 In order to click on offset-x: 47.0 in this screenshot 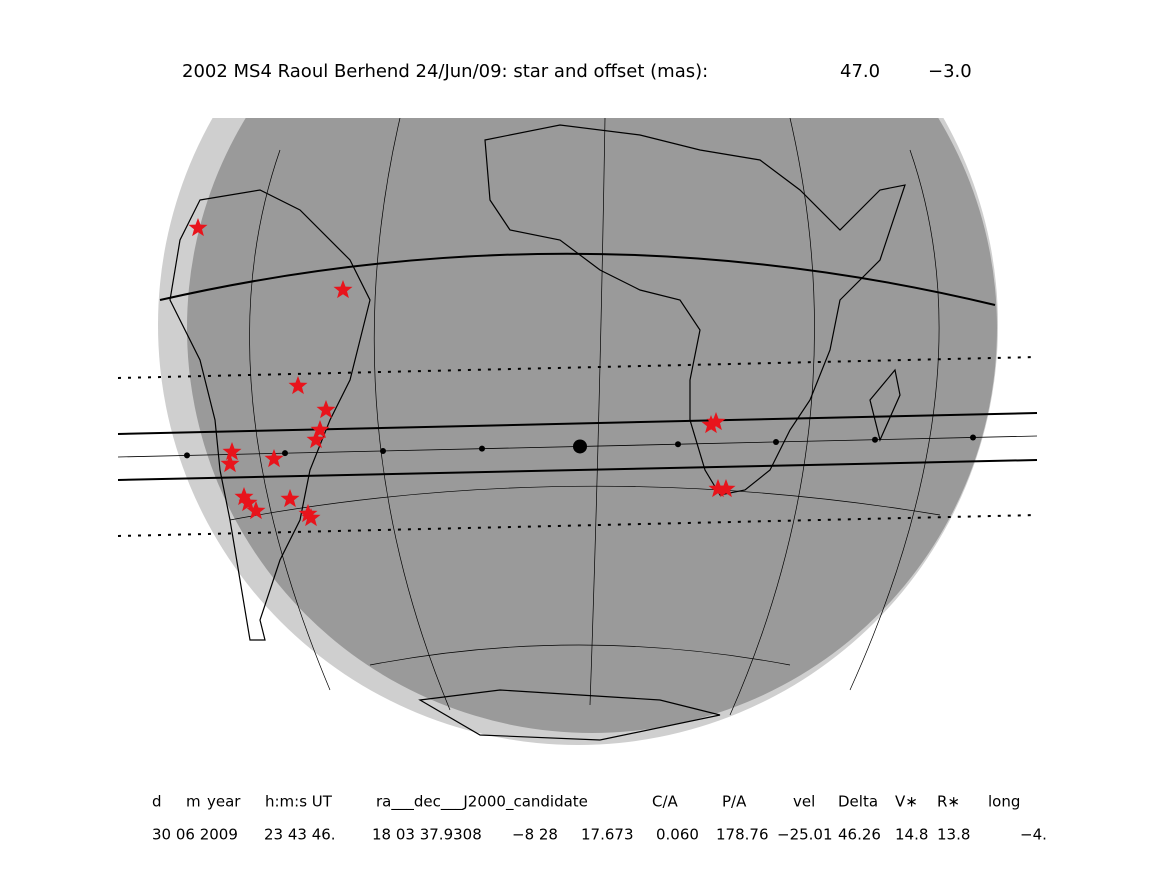, I will do `click(860, 71)`.